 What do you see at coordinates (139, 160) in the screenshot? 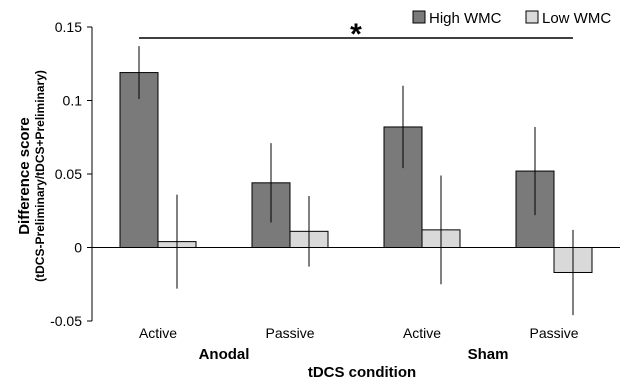
I see `bar-high-wmc` at bounding box center [139, 160].